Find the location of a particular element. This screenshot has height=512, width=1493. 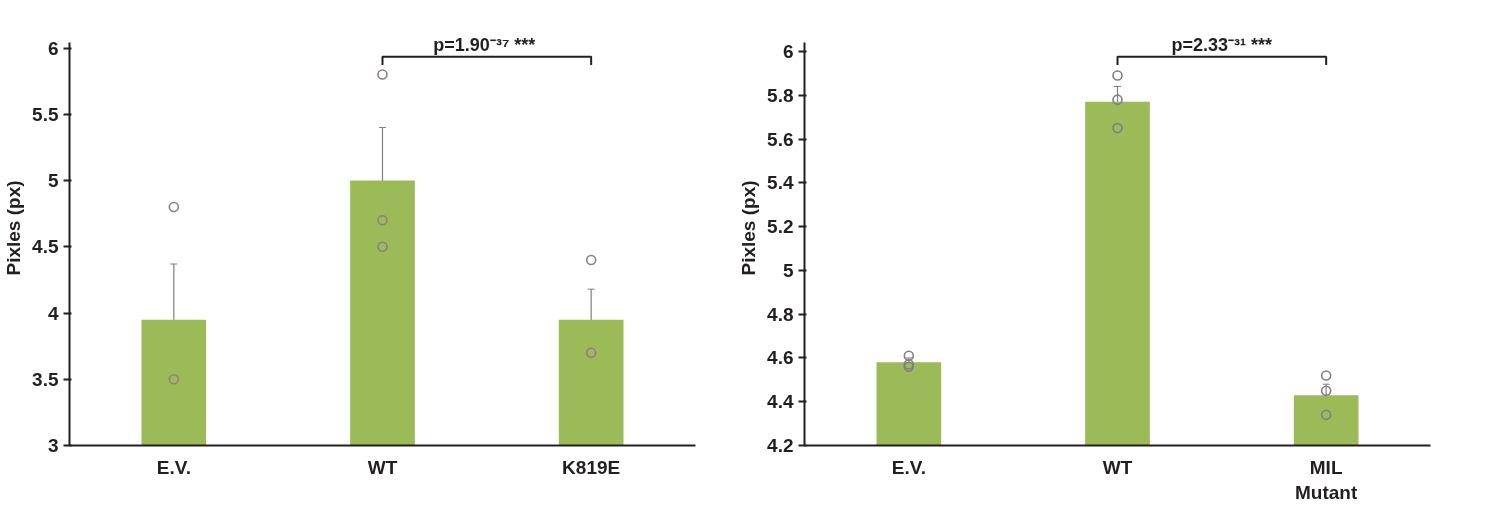

y-tick-label: 5.6 is located at coordinates (780, 139).